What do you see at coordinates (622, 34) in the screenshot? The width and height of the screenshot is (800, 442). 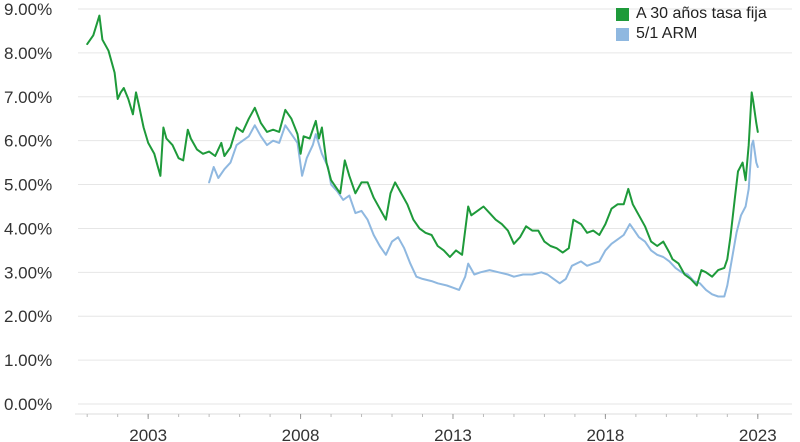 I see `legend-swatch-arm` at bounding box center [622, 34].